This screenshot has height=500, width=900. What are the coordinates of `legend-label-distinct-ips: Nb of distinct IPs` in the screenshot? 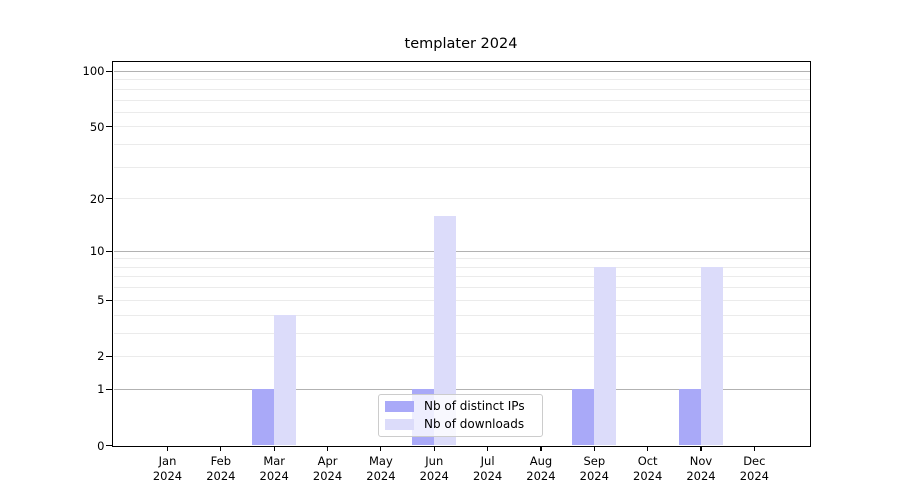 It's located at (474, 406).